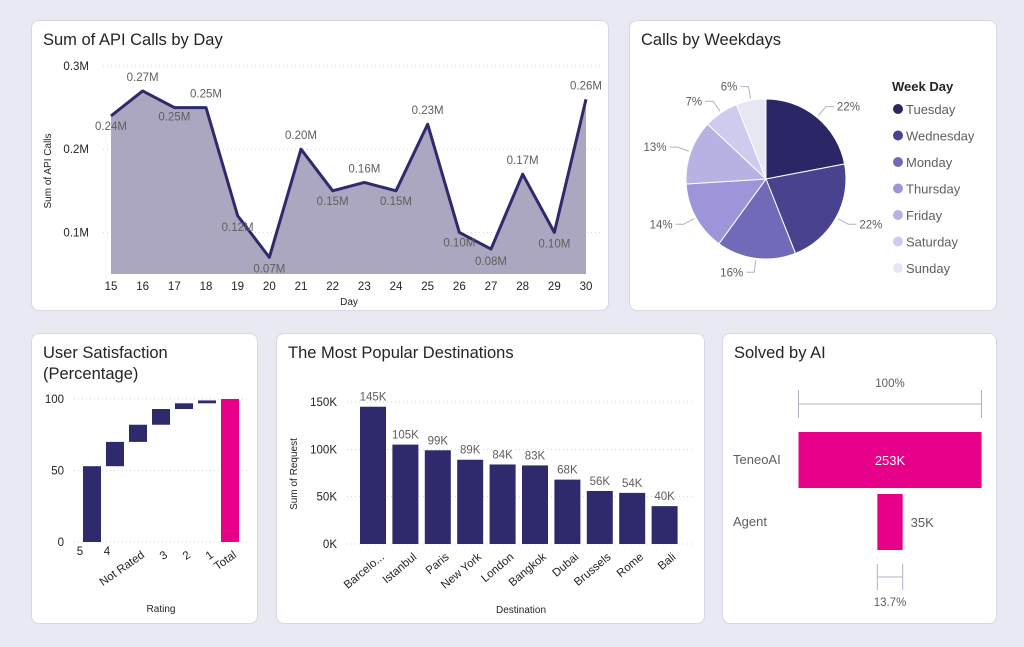  I want to click on legend-label: Tuesday, so click(931, 109).